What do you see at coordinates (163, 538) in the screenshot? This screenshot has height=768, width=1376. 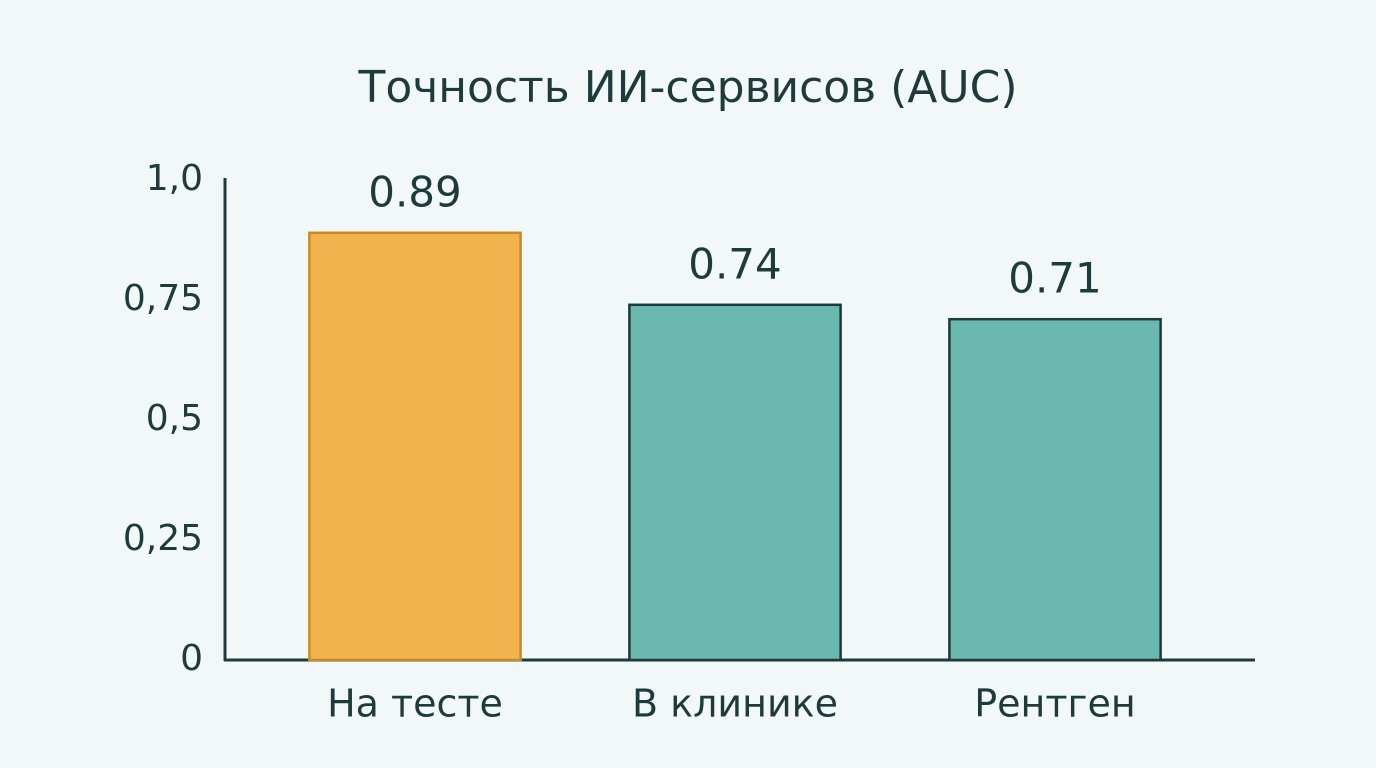 I see `y-tick-label: 0,25` at bounding box center [163, 538].